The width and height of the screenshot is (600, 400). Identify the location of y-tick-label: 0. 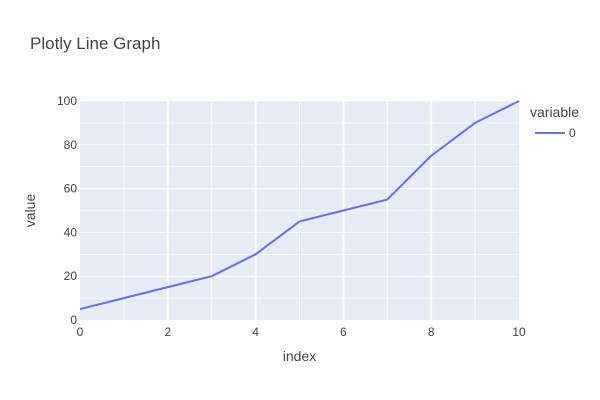
(73, 320).